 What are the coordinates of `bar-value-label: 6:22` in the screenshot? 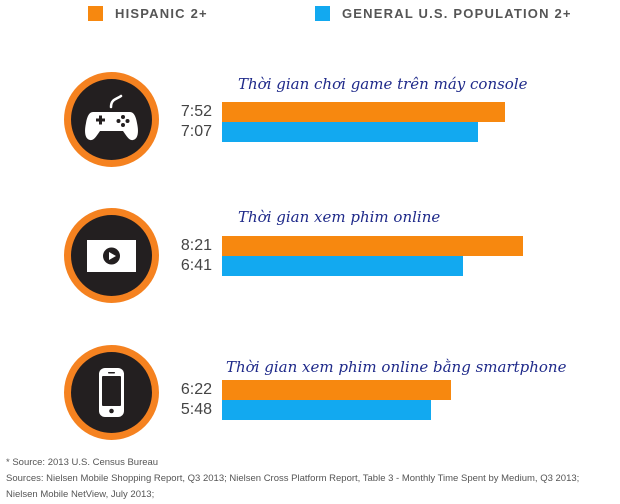 It's located at (196, 389).